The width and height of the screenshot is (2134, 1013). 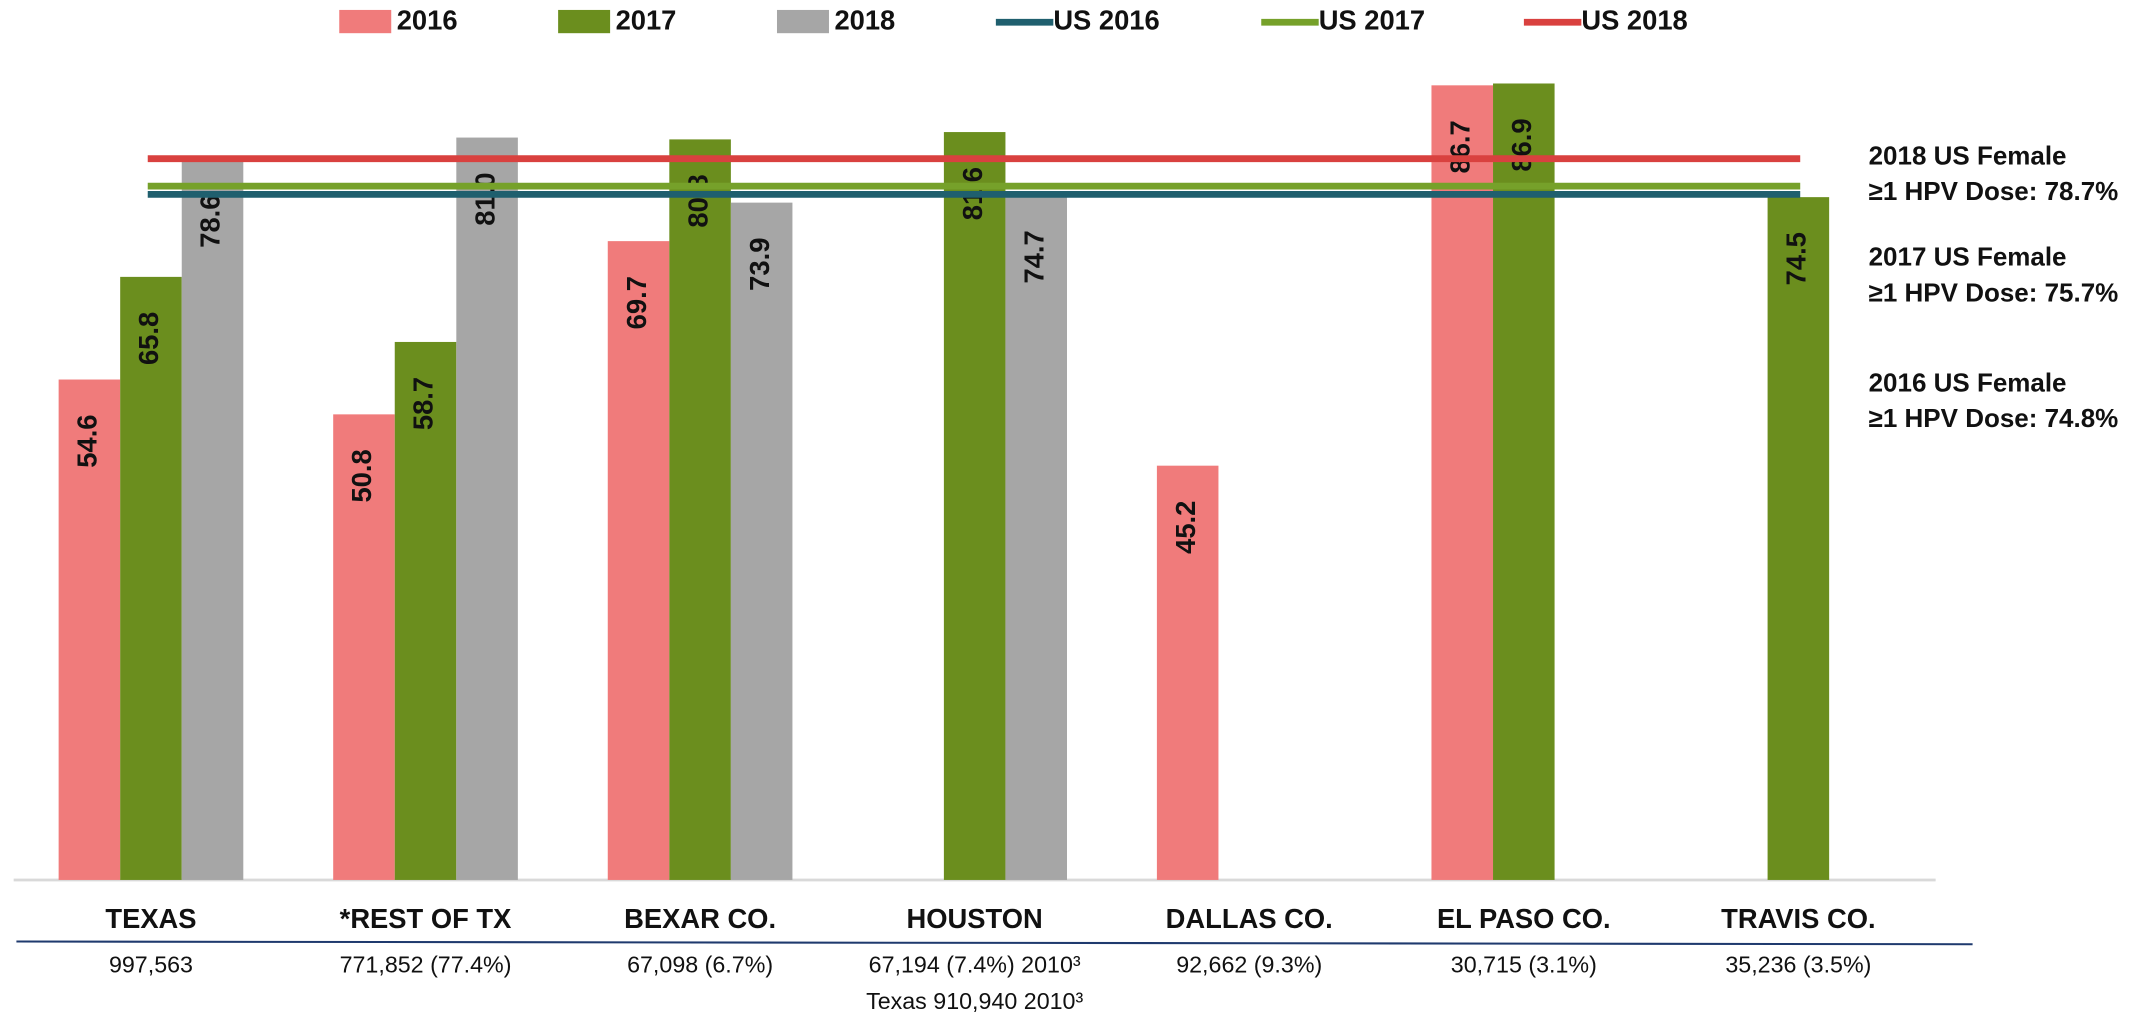 I want to click on data-label: 86.9, so click(x=1521, y=144).